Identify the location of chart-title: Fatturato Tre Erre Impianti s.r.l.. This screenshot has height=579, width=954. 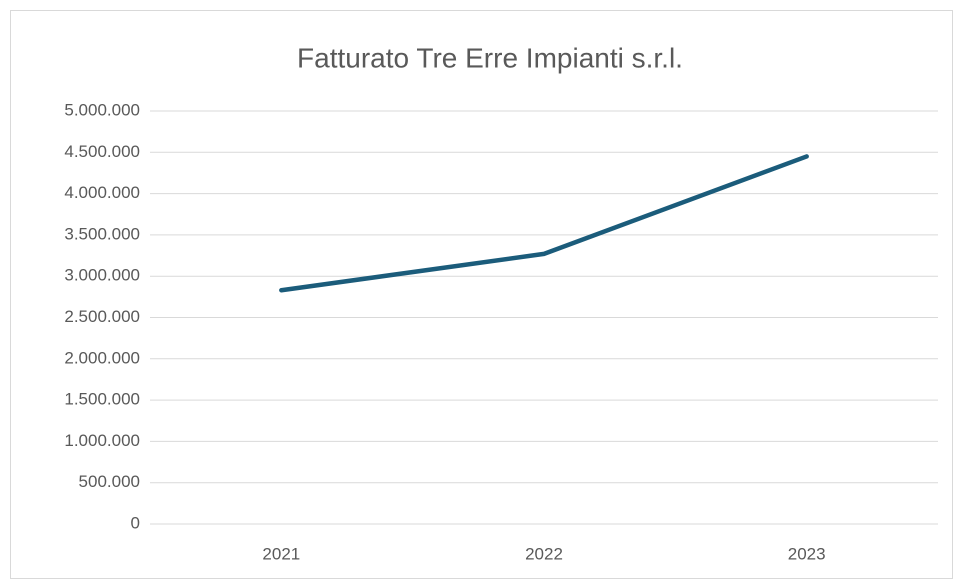
(490, 57).